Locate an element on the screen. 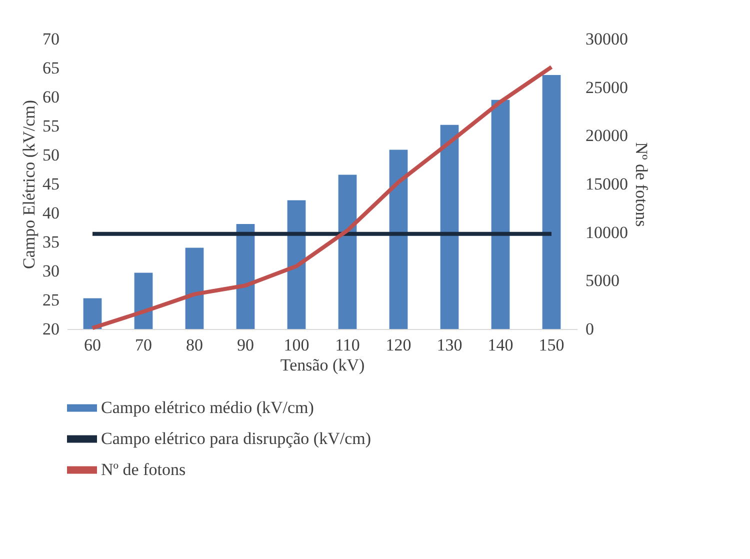  x-tick-label: 80 is located at coordinates (194, 345).